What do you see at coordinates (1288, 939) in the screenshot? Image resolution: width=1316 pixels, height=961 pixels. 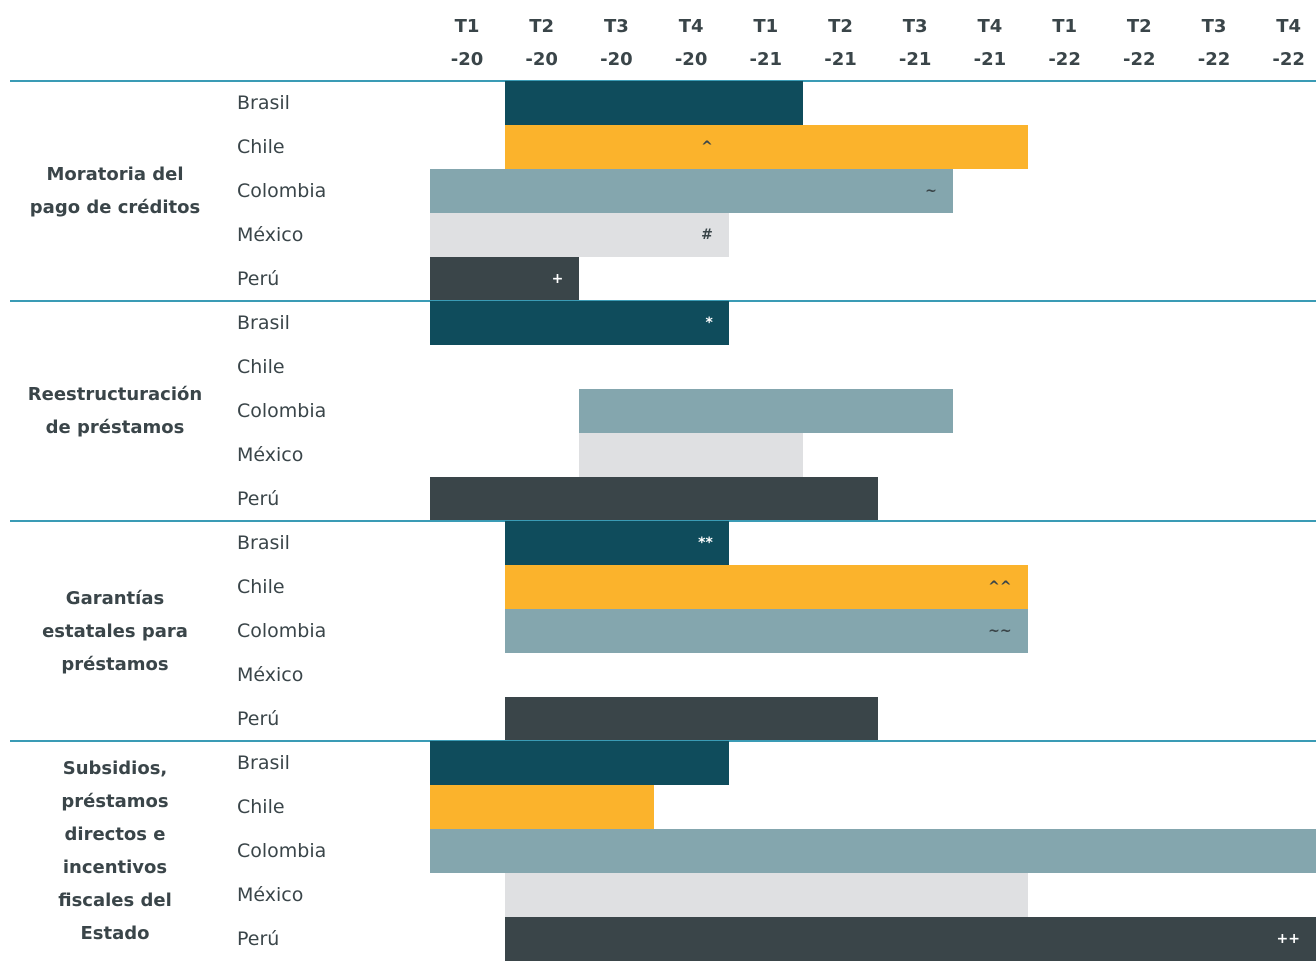 I see `bar-marker: ++` at bounding box center [1288, 939].